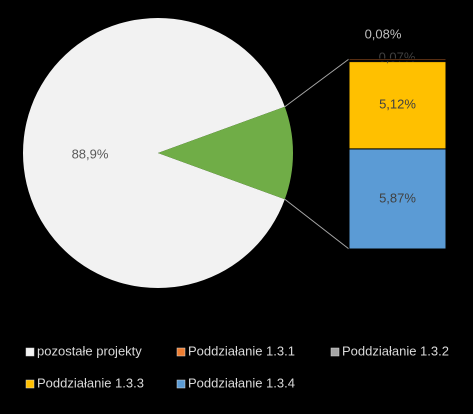  What do you see at coordinates (90, 382) in the screenshot?
I see `legend-label: Poddziałanie 1.3.3` at bounding box center [90, 382].